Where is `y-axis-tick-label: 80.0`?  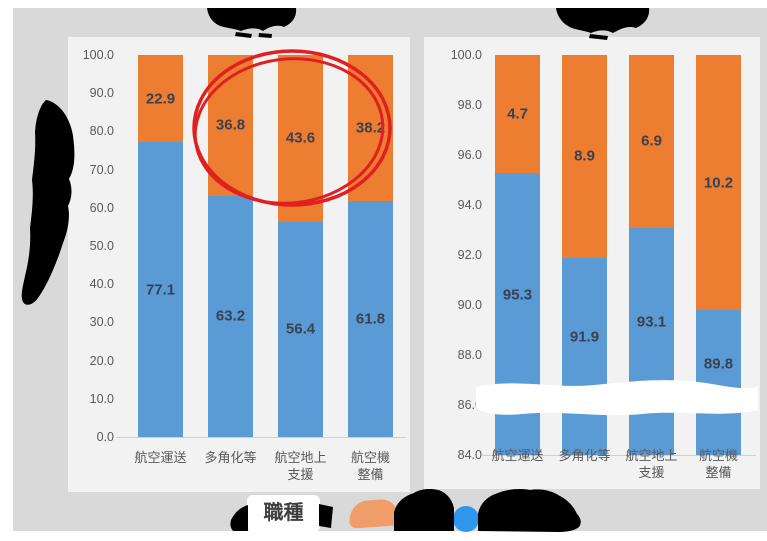
y-axis-tick-label: 80.0 is located at coordinates (101, 131).